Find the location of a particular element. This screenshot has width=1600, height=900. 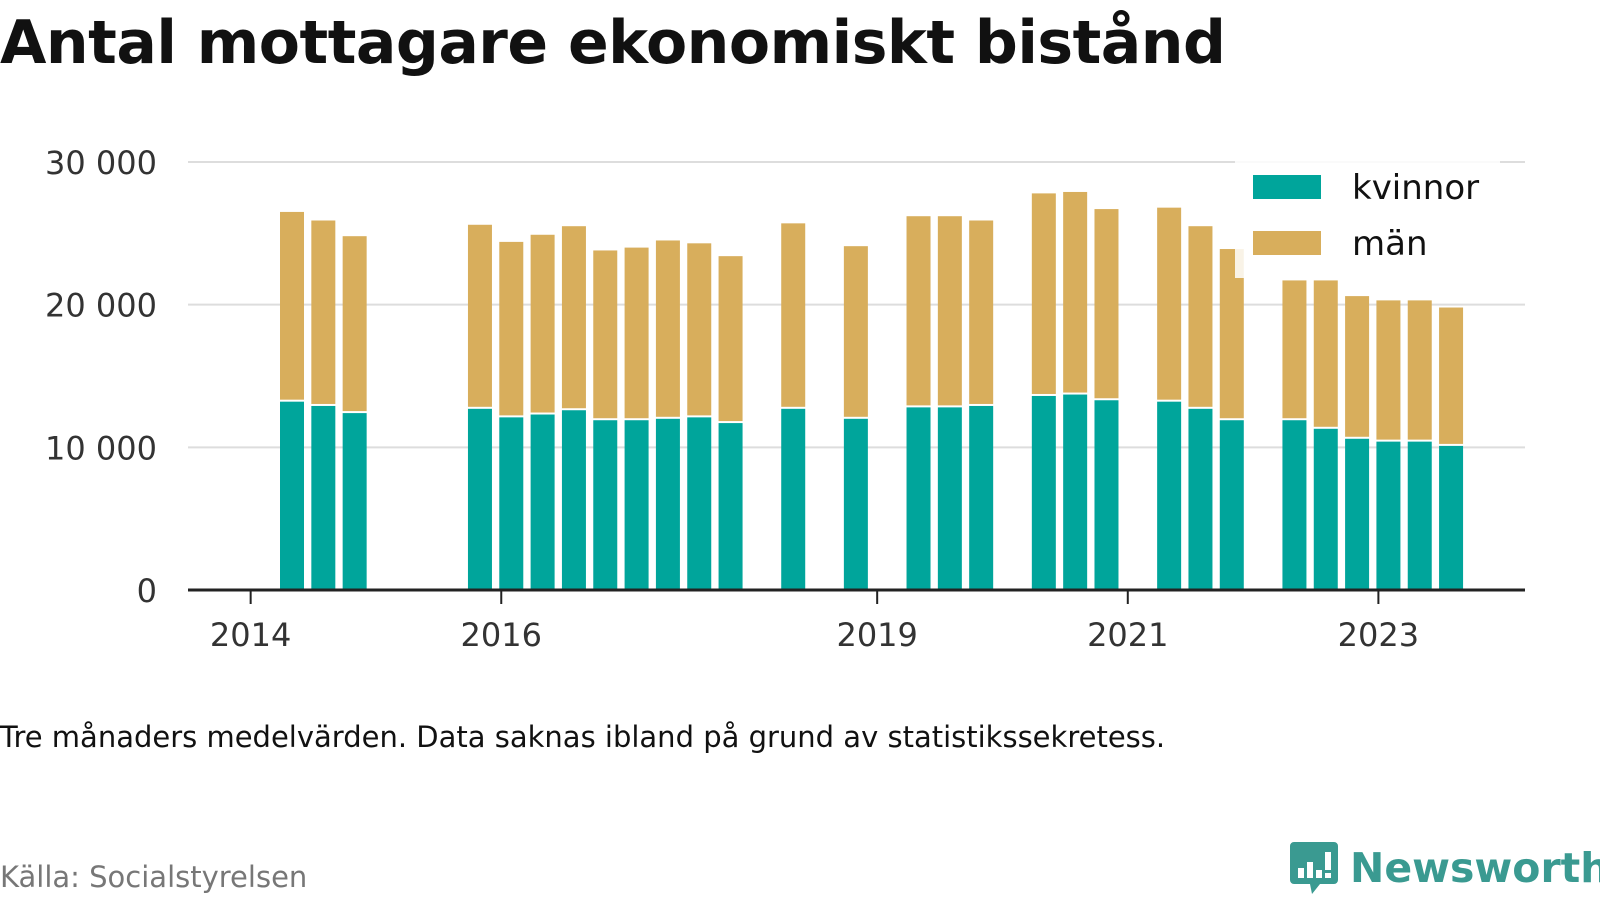

legend: kvinnor män is located at coordinates (1367, 219).